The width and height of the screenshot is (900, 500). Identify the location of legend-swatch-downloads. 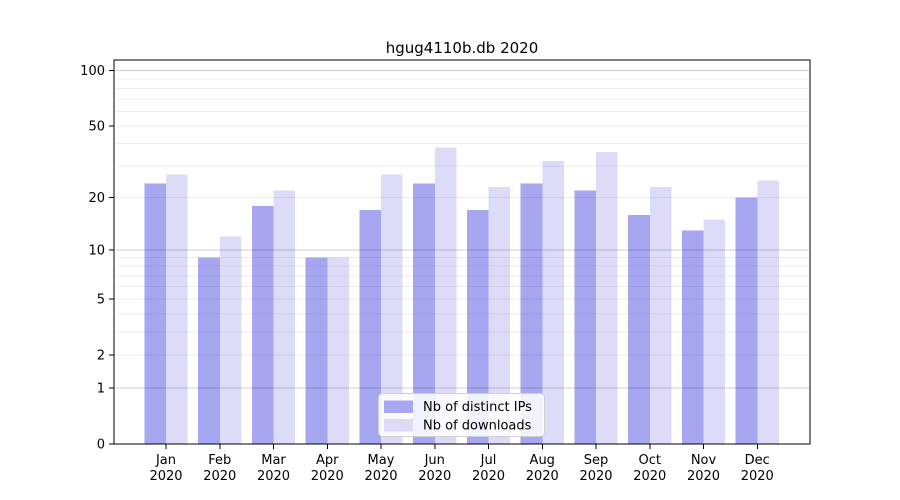
(398, 425).